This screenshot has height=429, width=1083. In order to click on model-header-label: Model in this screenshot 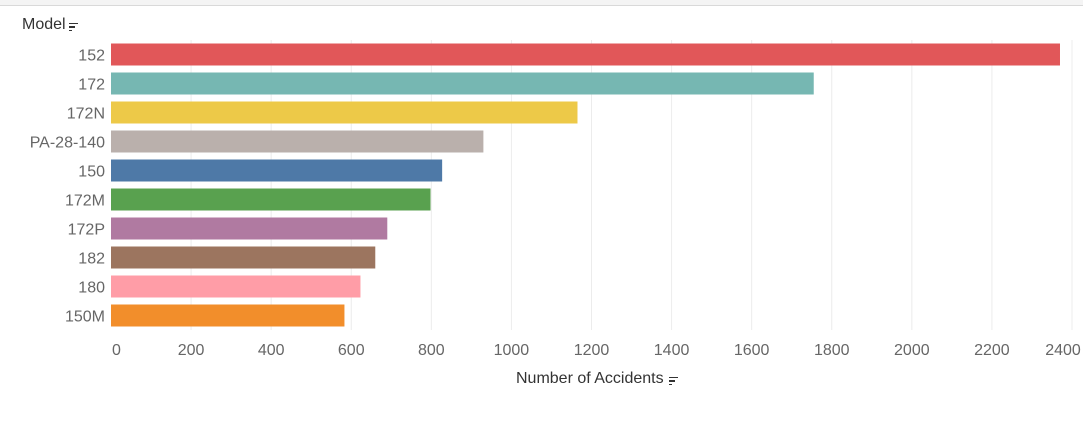, I will do `click(44, 24)`.